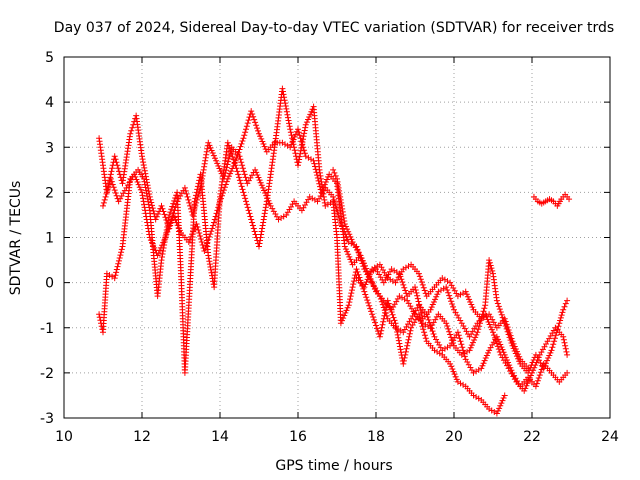 This screenshot has height=480, width=640. Describe the element at coordinates (333, 466) in the screenshot. I see `x-axis-label: GPS time / hours` at that location.